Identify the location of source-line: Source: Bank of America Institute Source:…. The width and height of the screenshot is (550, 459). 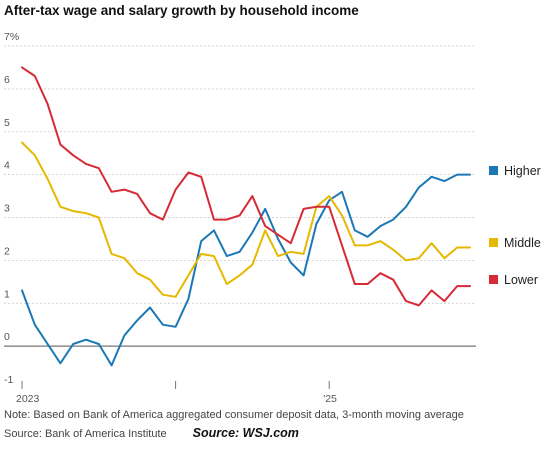
(151, 433).